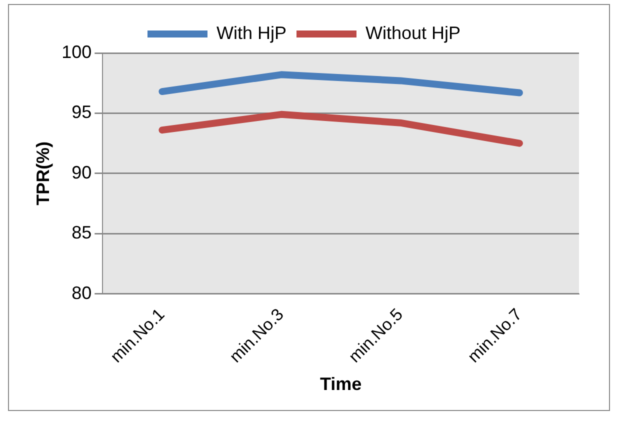  I want to click on y-tick-label: 90, so click(82, 172).